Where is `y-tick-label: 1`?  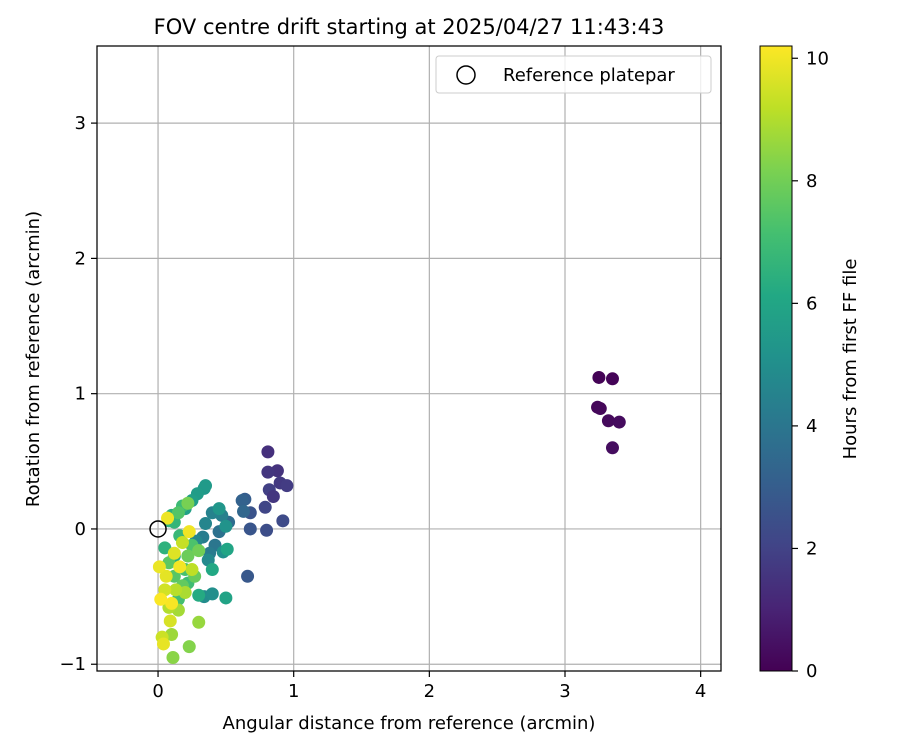
y-tick-label: 1 is located at coordinates (80, 394).